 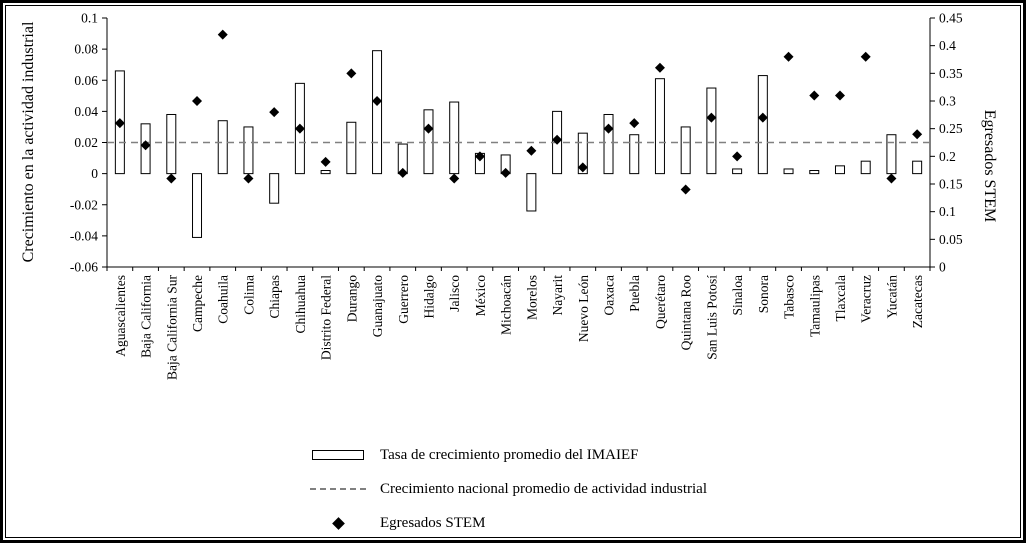 I want to click on category-label: Chiapas, so click(x=274, y=297).